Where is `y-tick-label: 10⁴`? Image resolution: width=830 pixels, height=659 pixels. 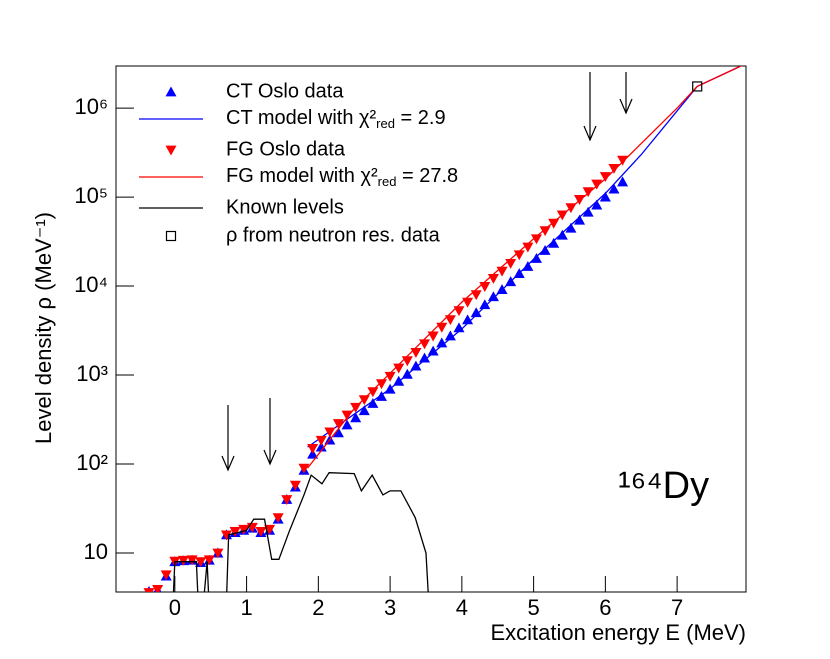 y-tick-label: 10⁴ is located at coordinates (91, 284).